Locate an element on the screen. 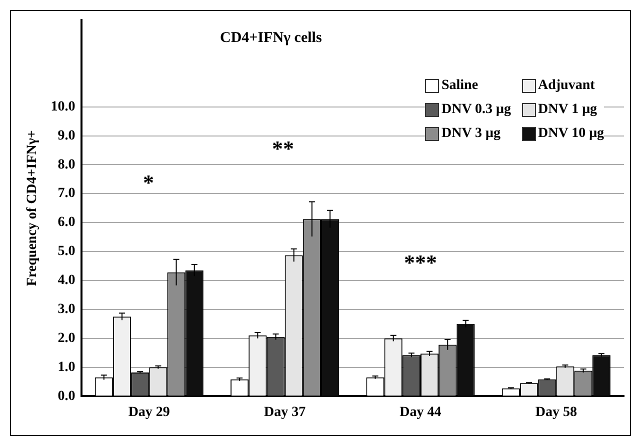 This screenshot has height=439, width=634. legend-label: DNV 10 μg is located at coordinates (571, 134).